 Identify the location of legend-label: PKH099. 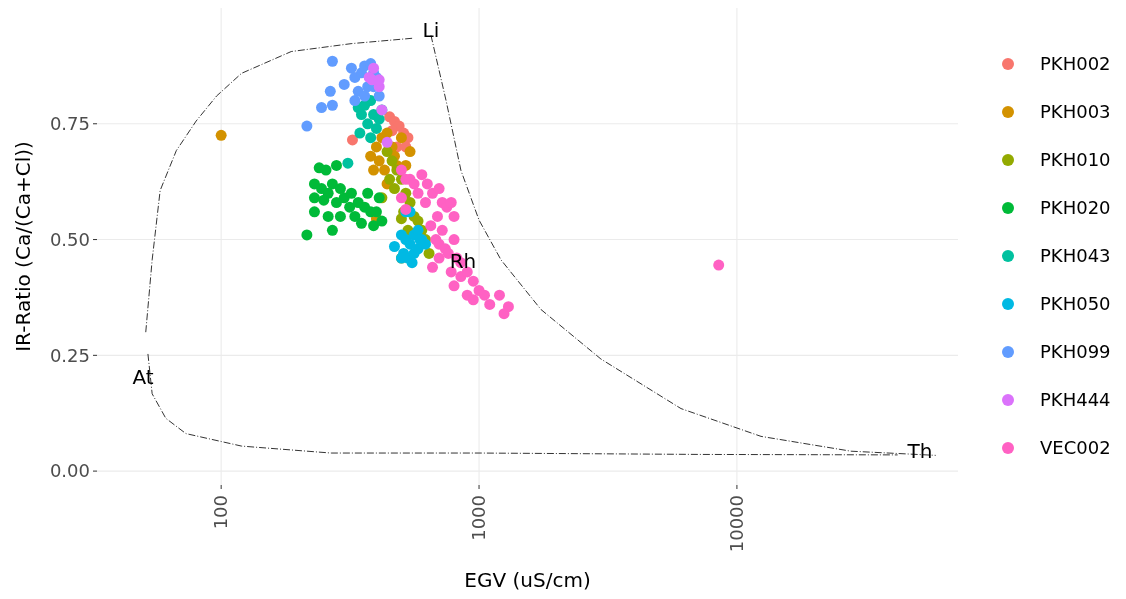
(1075, 352).